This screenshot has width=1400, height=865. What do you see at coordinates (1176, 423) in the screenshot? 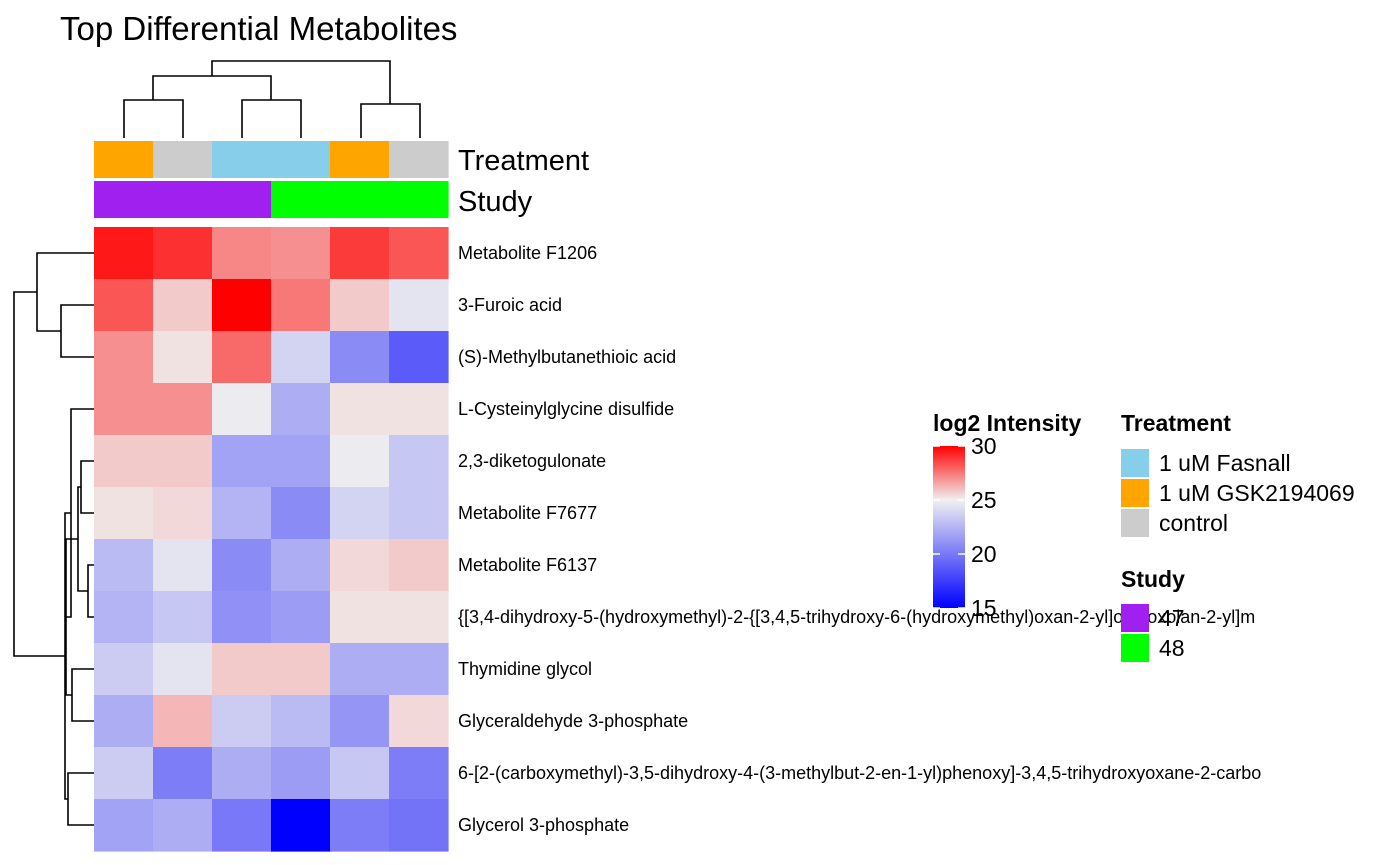
I see `treatment-legend-title: Treatment` at bounding box center [1176, 423].